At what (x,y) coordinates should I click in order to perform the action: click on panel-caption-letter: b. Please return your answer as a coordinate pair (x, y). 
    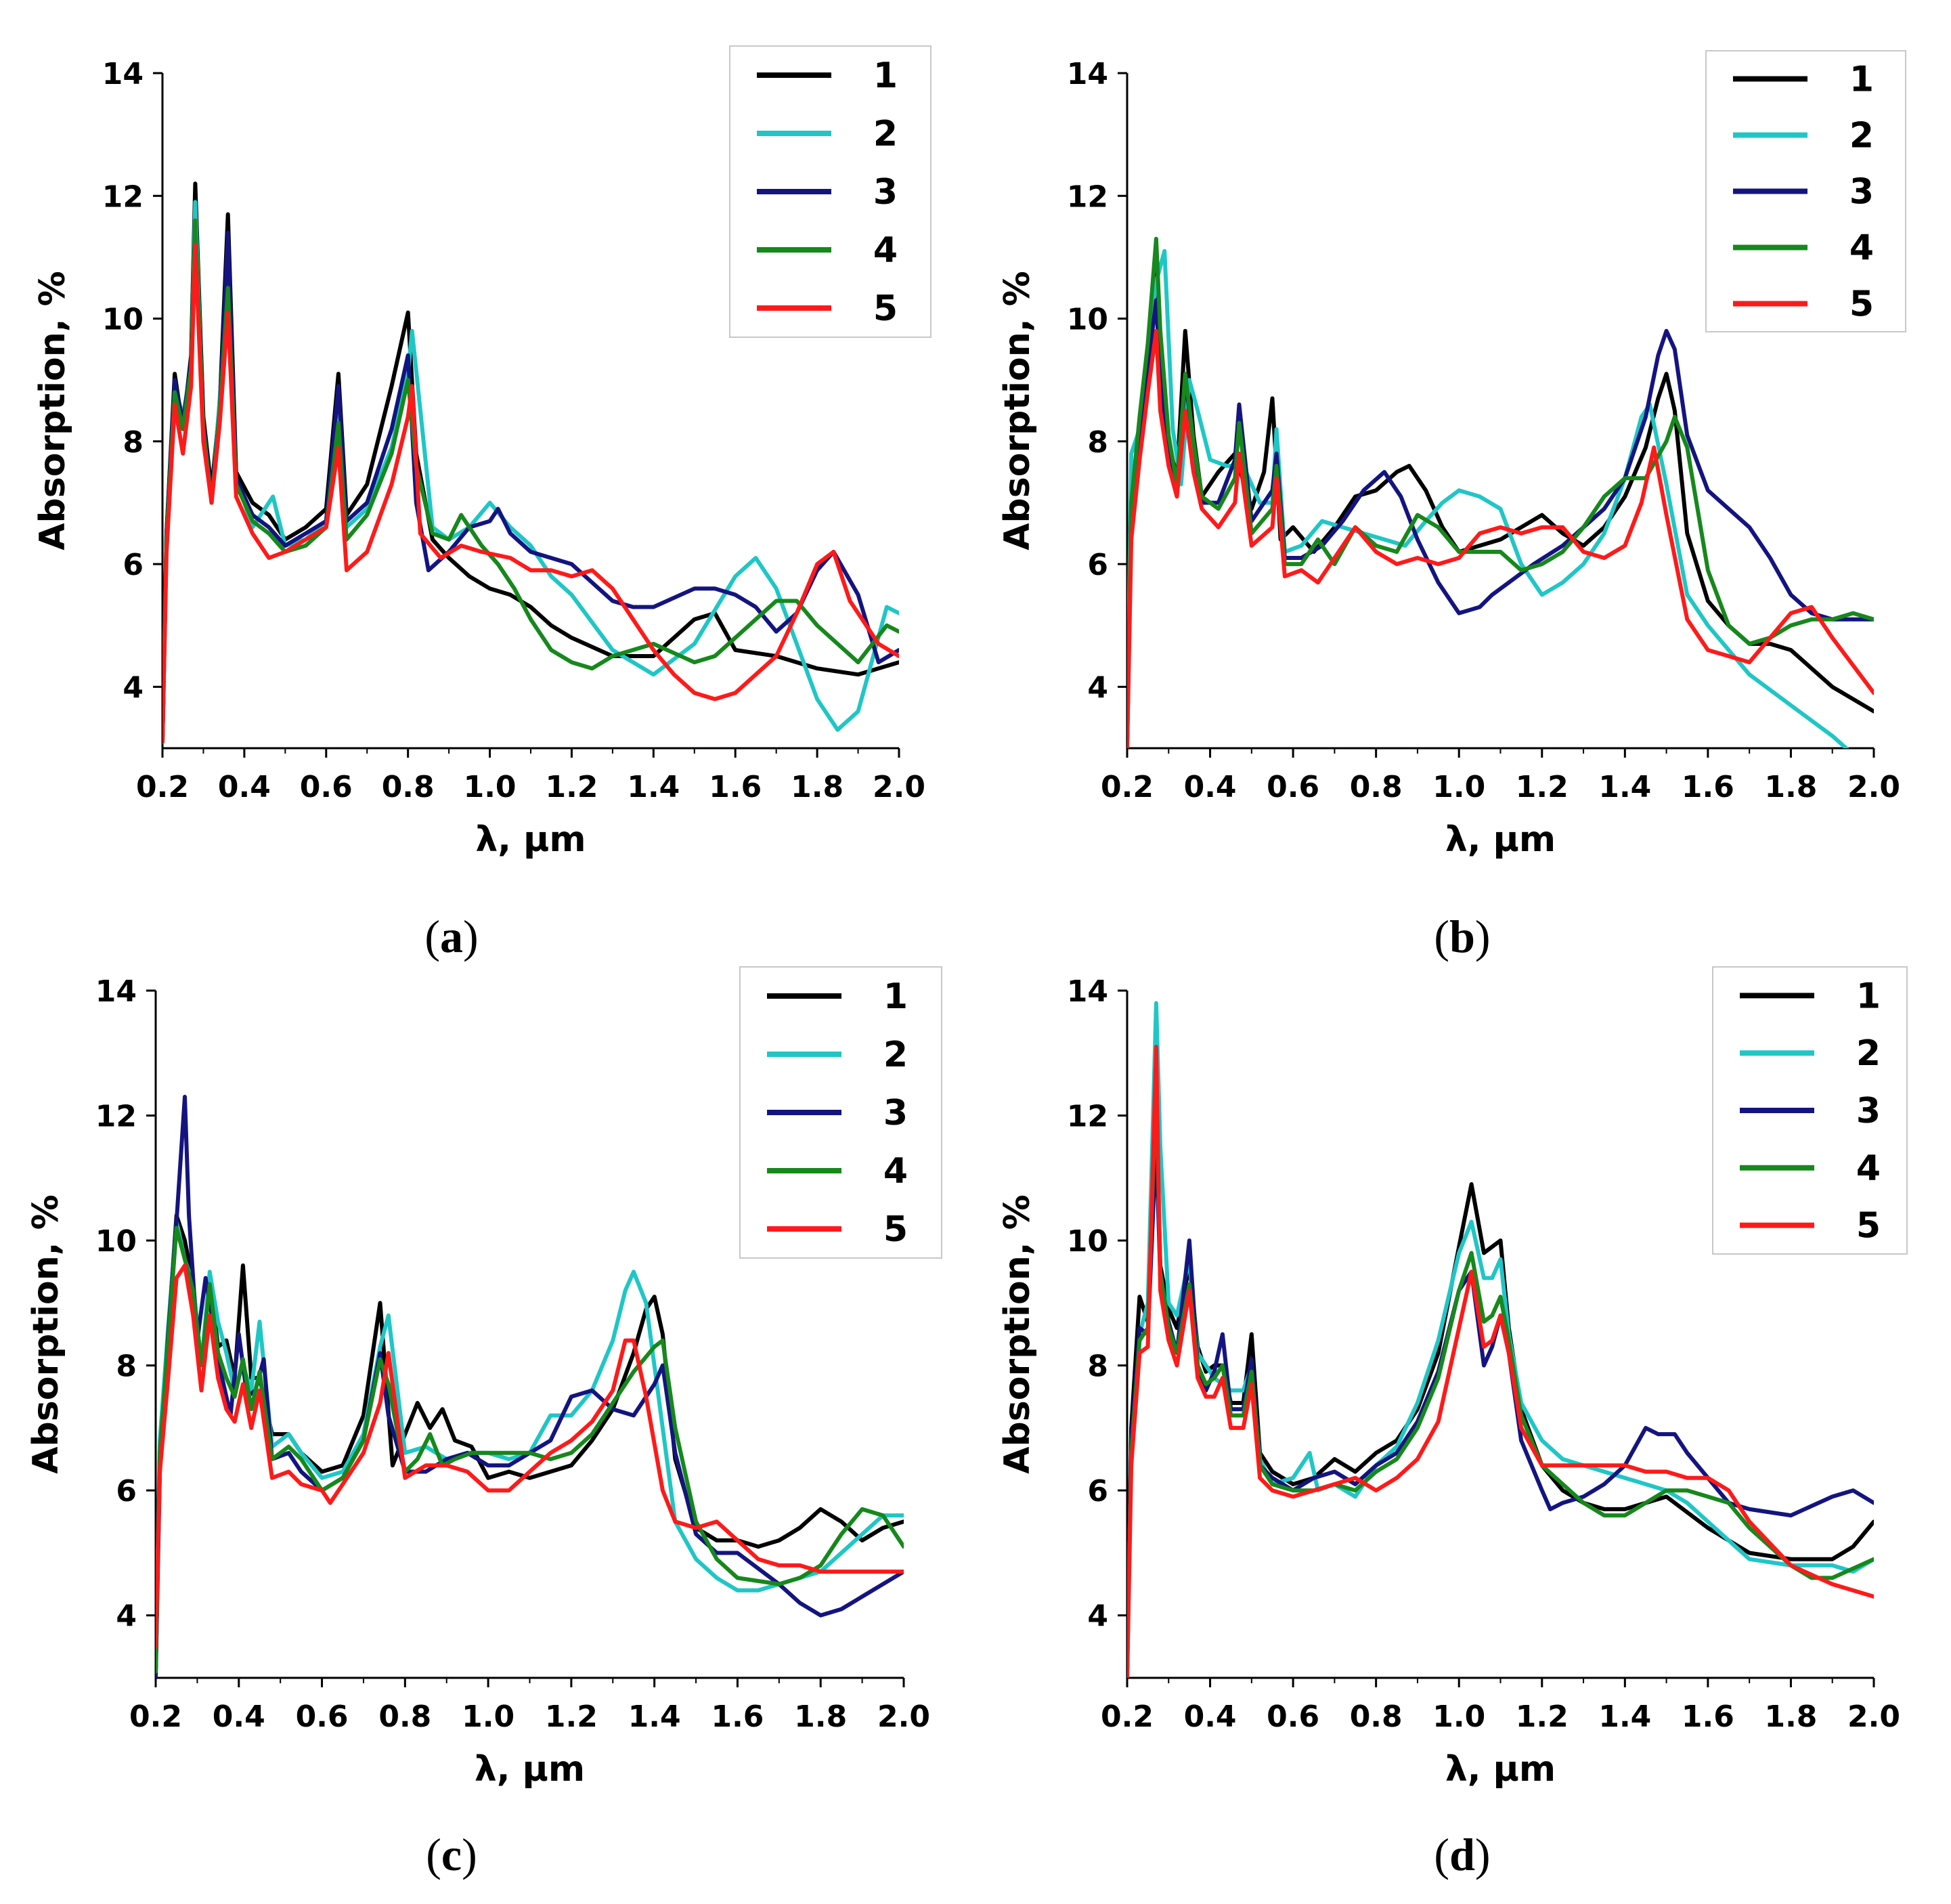
    Looking at the image, I should click on (1462, 937).